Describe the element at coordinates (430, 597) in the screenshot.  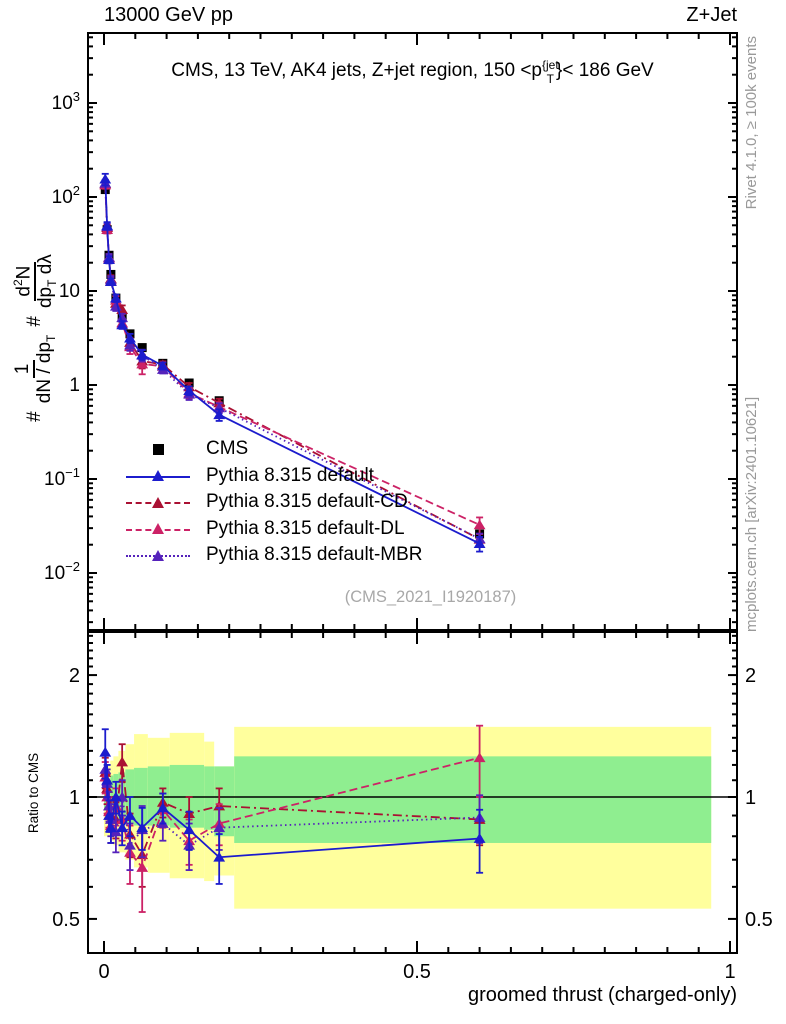
I see `analysis-id-watermark: (CMS_2021_I1920187)` at that location.